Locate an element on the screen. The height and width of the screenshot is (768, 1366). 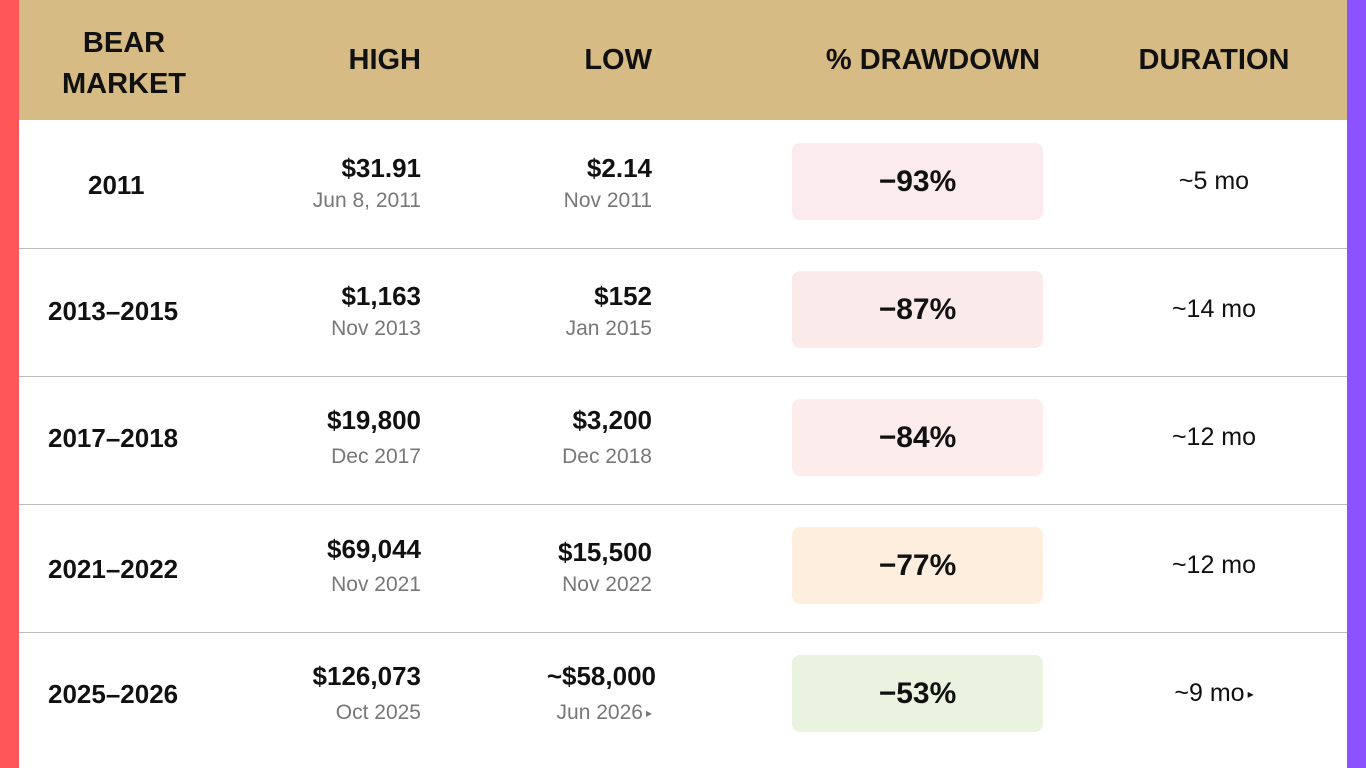
period-label: 2011 is located at coordinates (116, 185).